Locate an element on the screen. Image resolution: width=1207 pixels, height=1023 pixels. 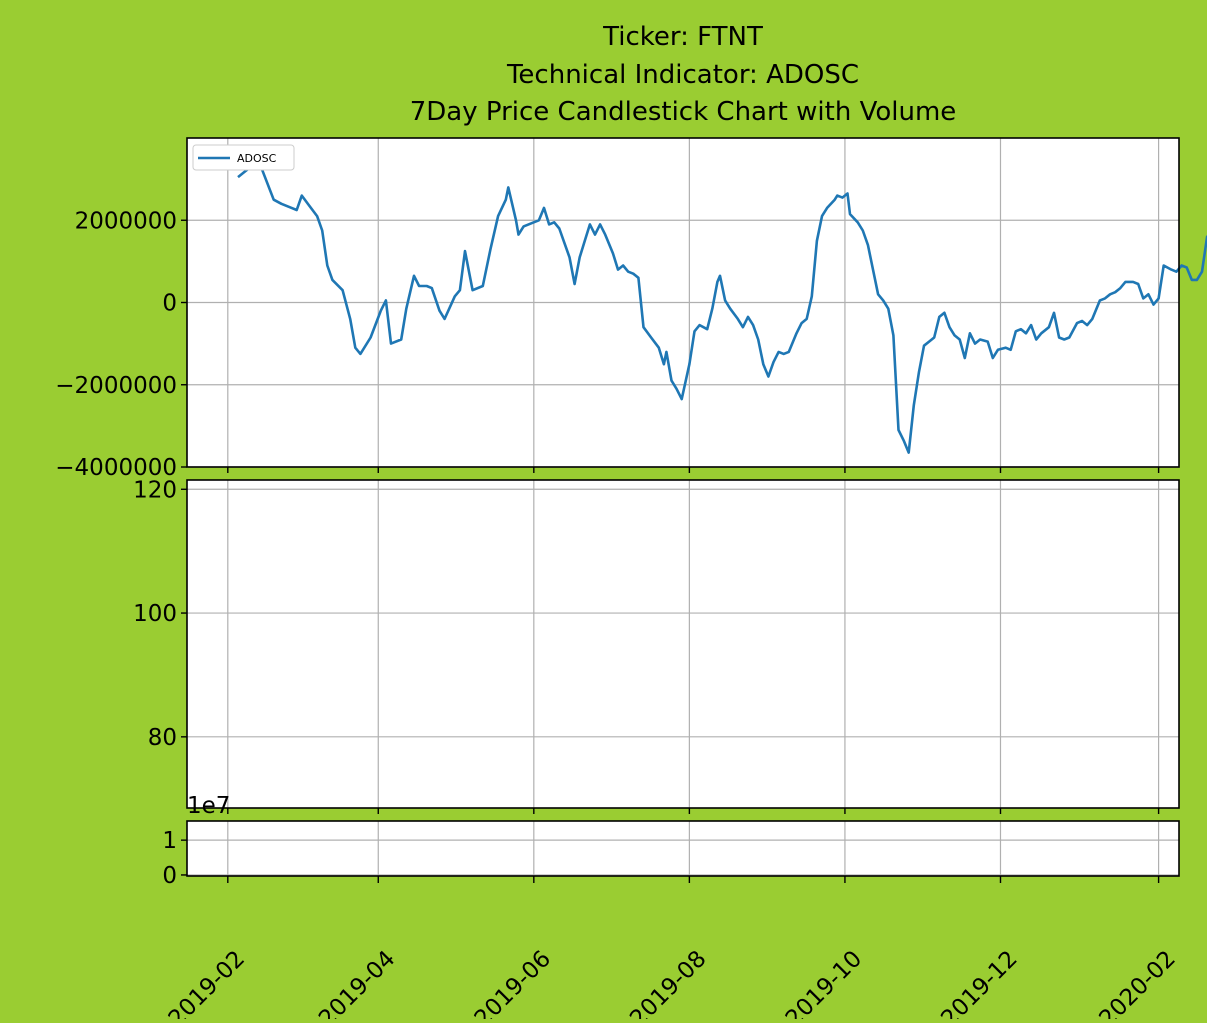
legend-box is located at coordinates (243, 157).